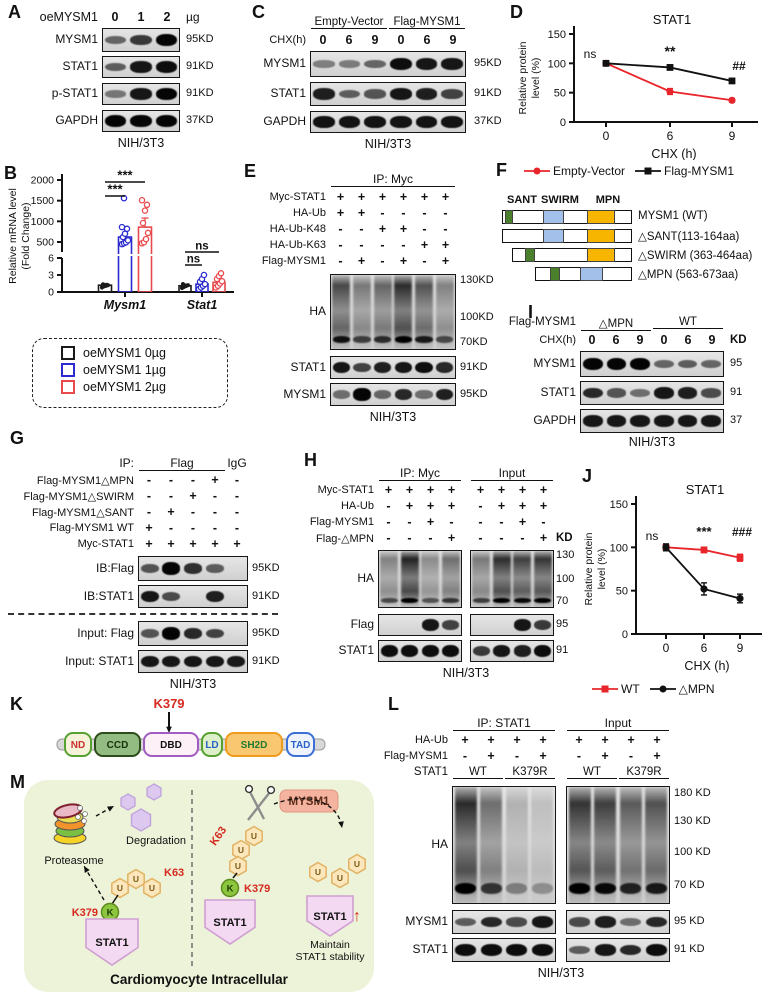  I want to click on y-tick: 500, so click(45, 243).